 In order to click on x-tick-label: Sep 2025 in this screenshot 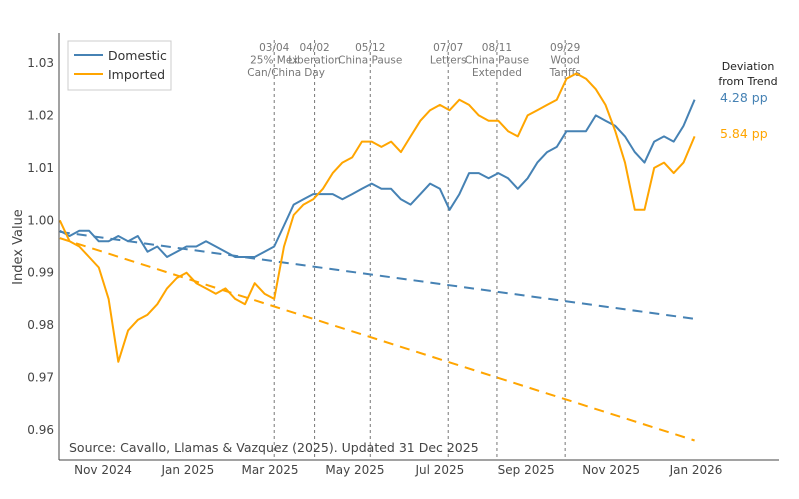, I will do `click(526, 470)`.